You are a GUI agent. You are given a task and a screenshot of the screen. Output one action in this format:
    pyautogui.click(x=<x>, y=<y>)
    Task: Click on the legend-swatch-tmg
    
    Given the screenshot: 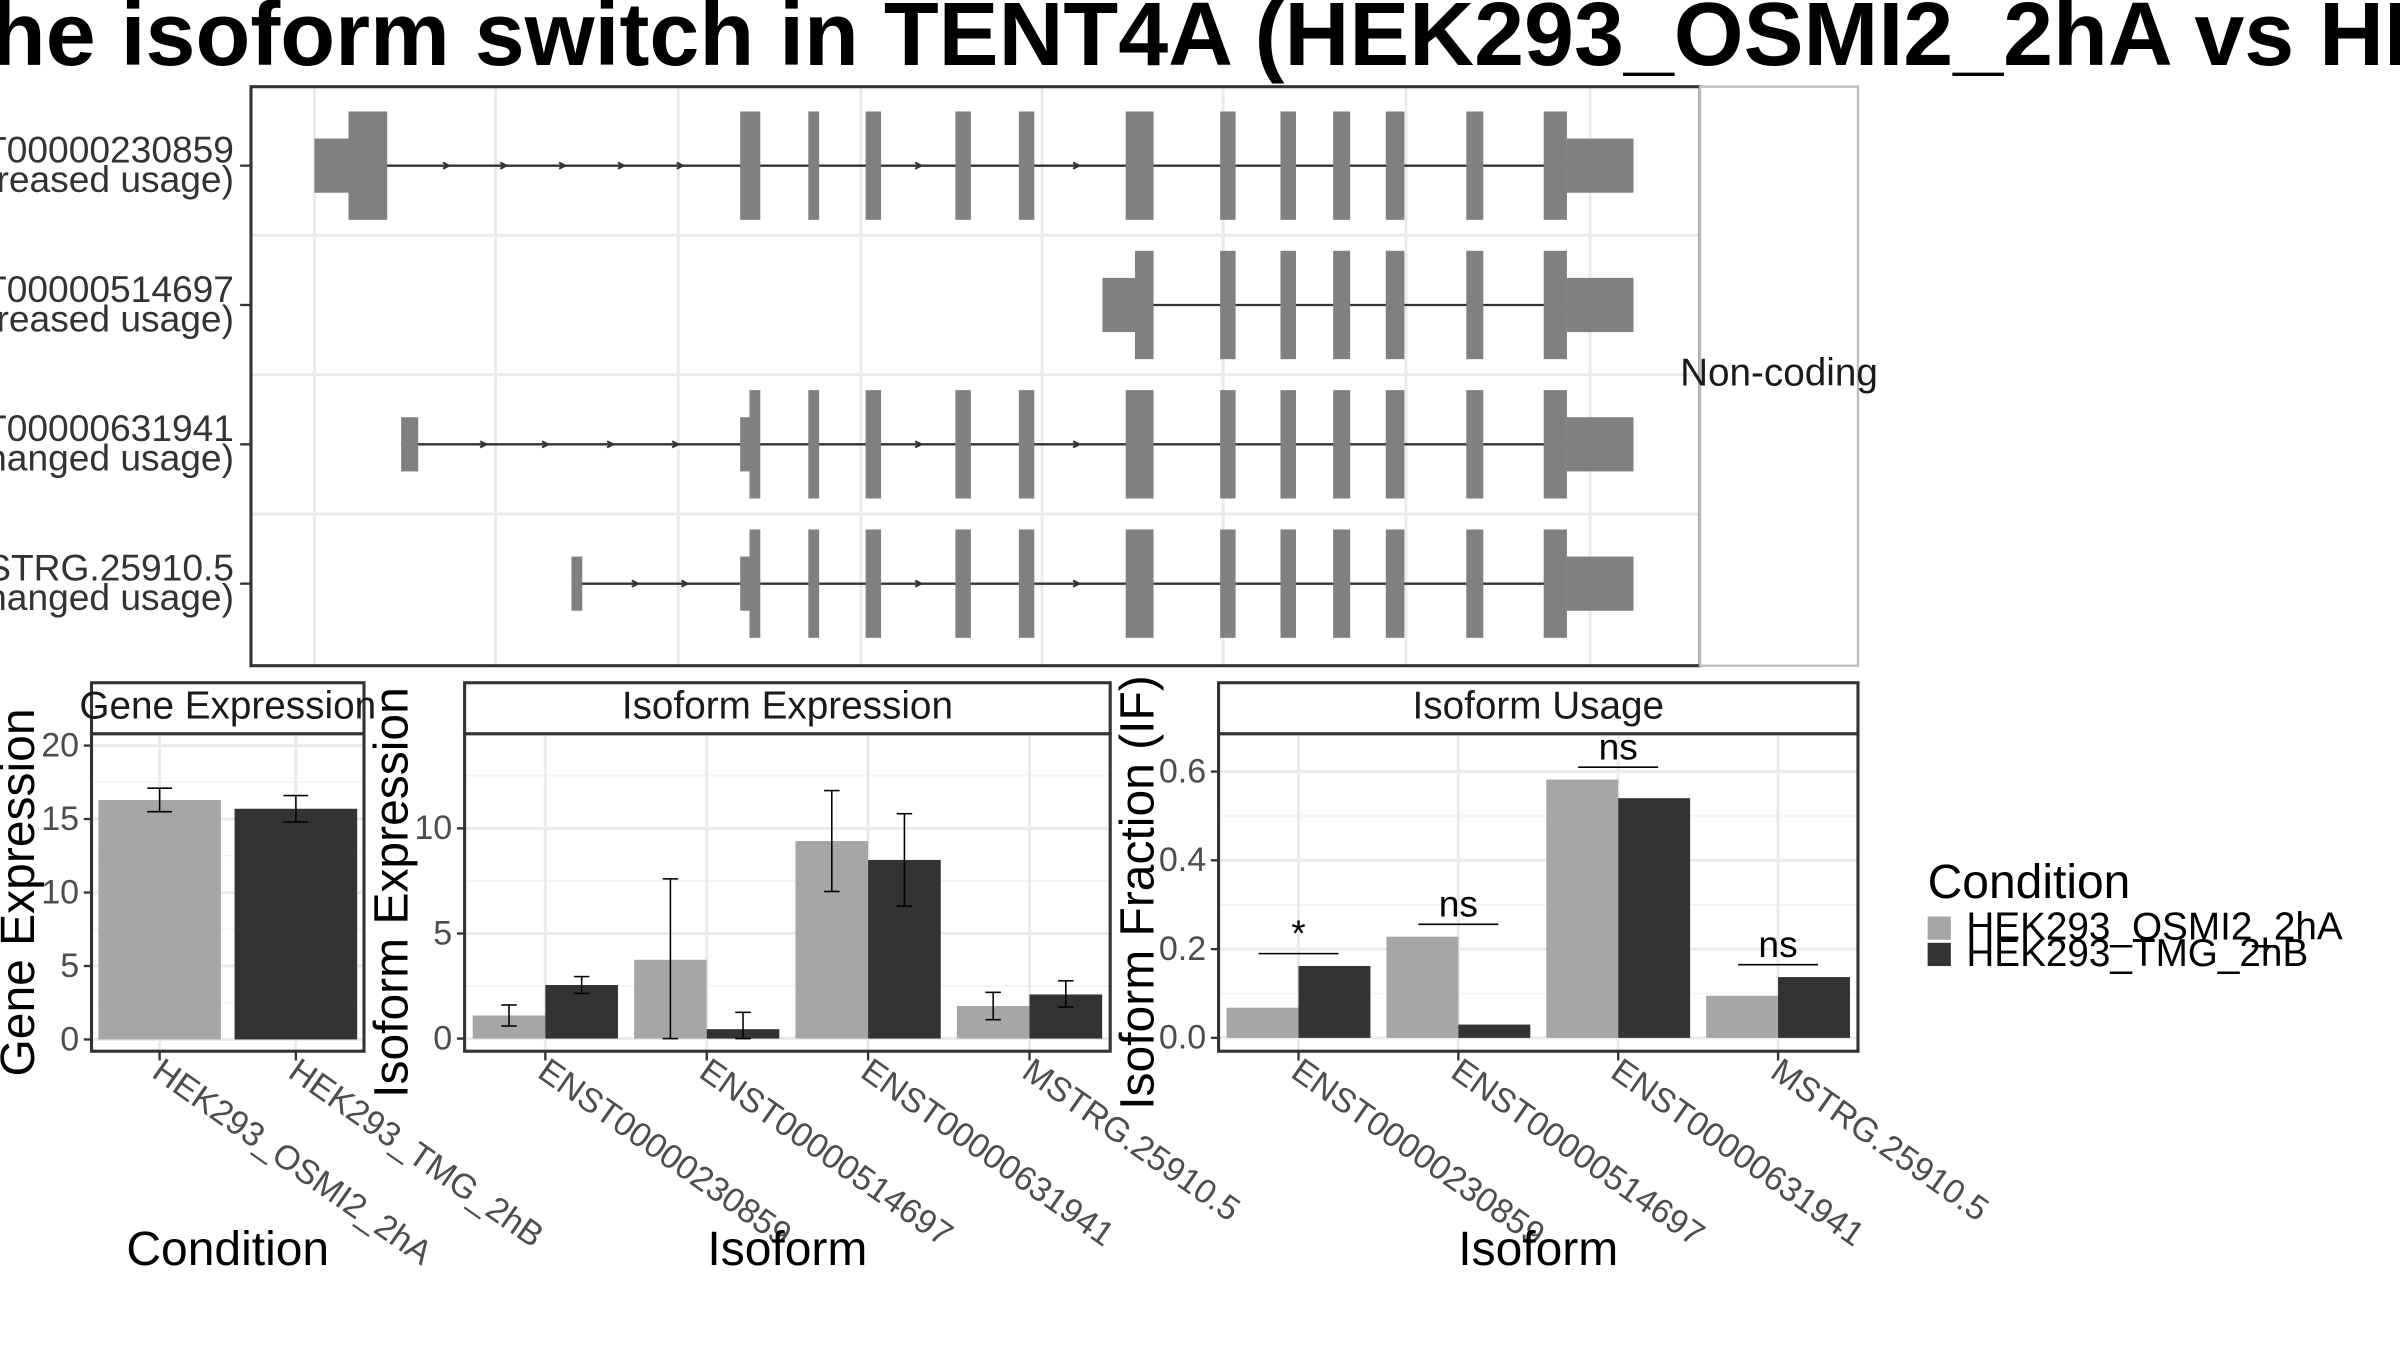 What is the action you would take?
    pyautogui.click(x=1939, y=954)
    